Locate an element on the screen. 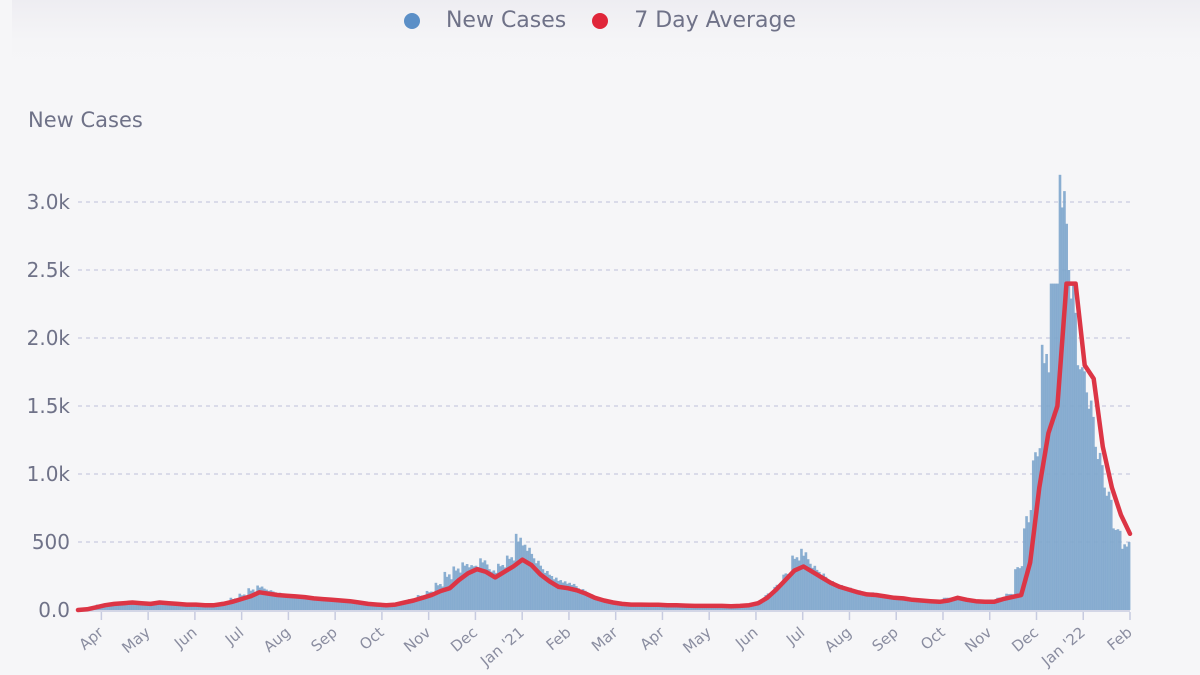 This screenshot has width=1200, height=675. legend-item-7-day-average: 7 Day Average is located at coordinates (694, 20).